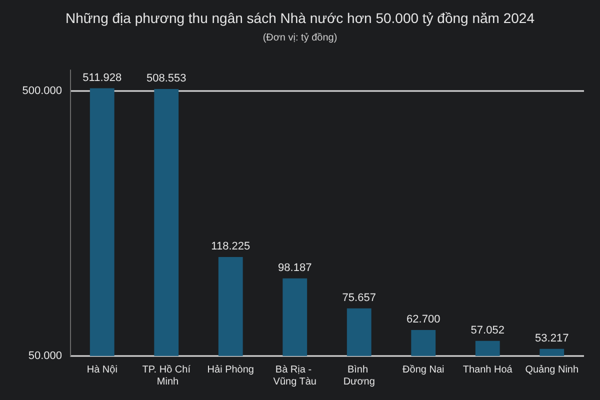 This screenshot has width=600, height=400. Describe the element at coordinates (359, 298) in the screenshot. I see `data-label: 75.657` at that location.